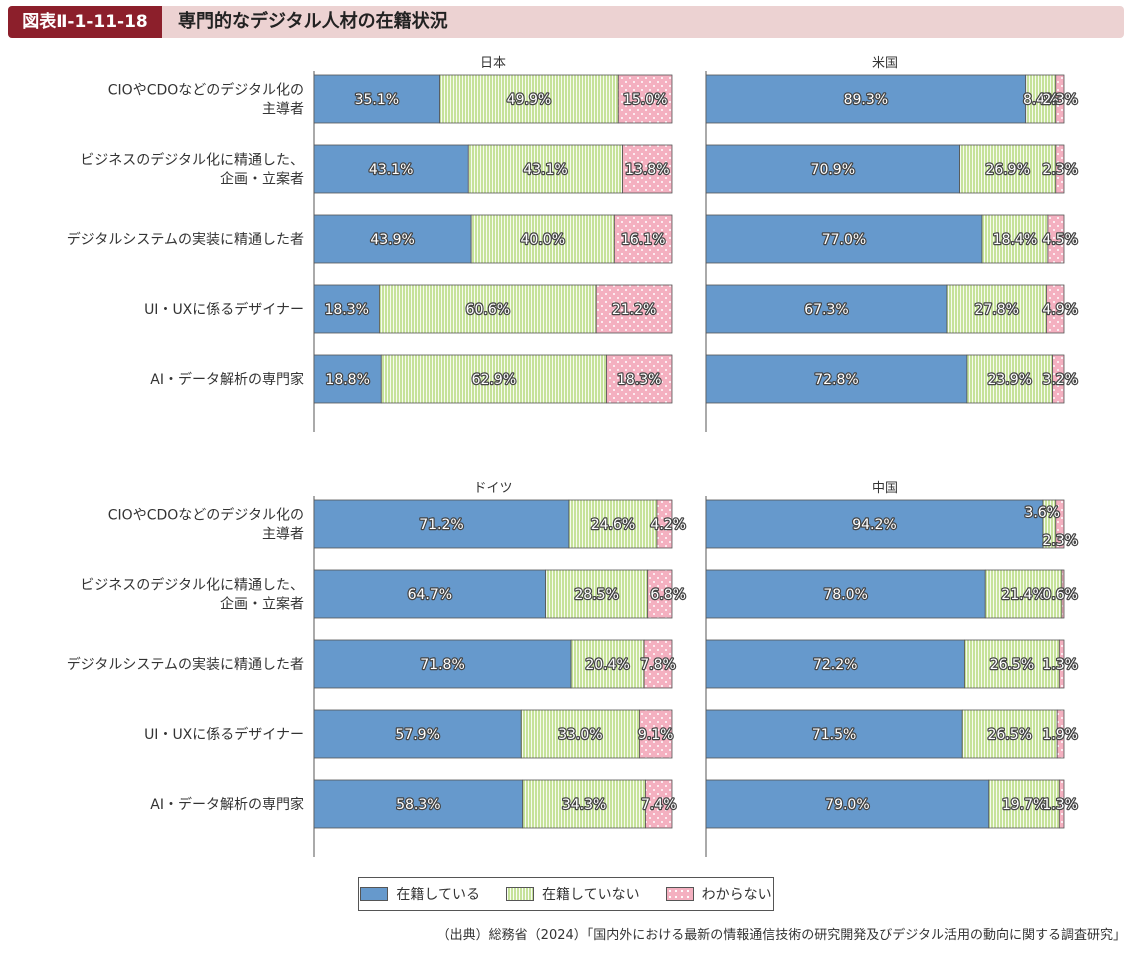 The height and width of the screenshot is (955, 1144). What do you see at coordinates (374, 894) in the screenshot?
I see `legend-swatch-present` at bounding box center [374, 894].